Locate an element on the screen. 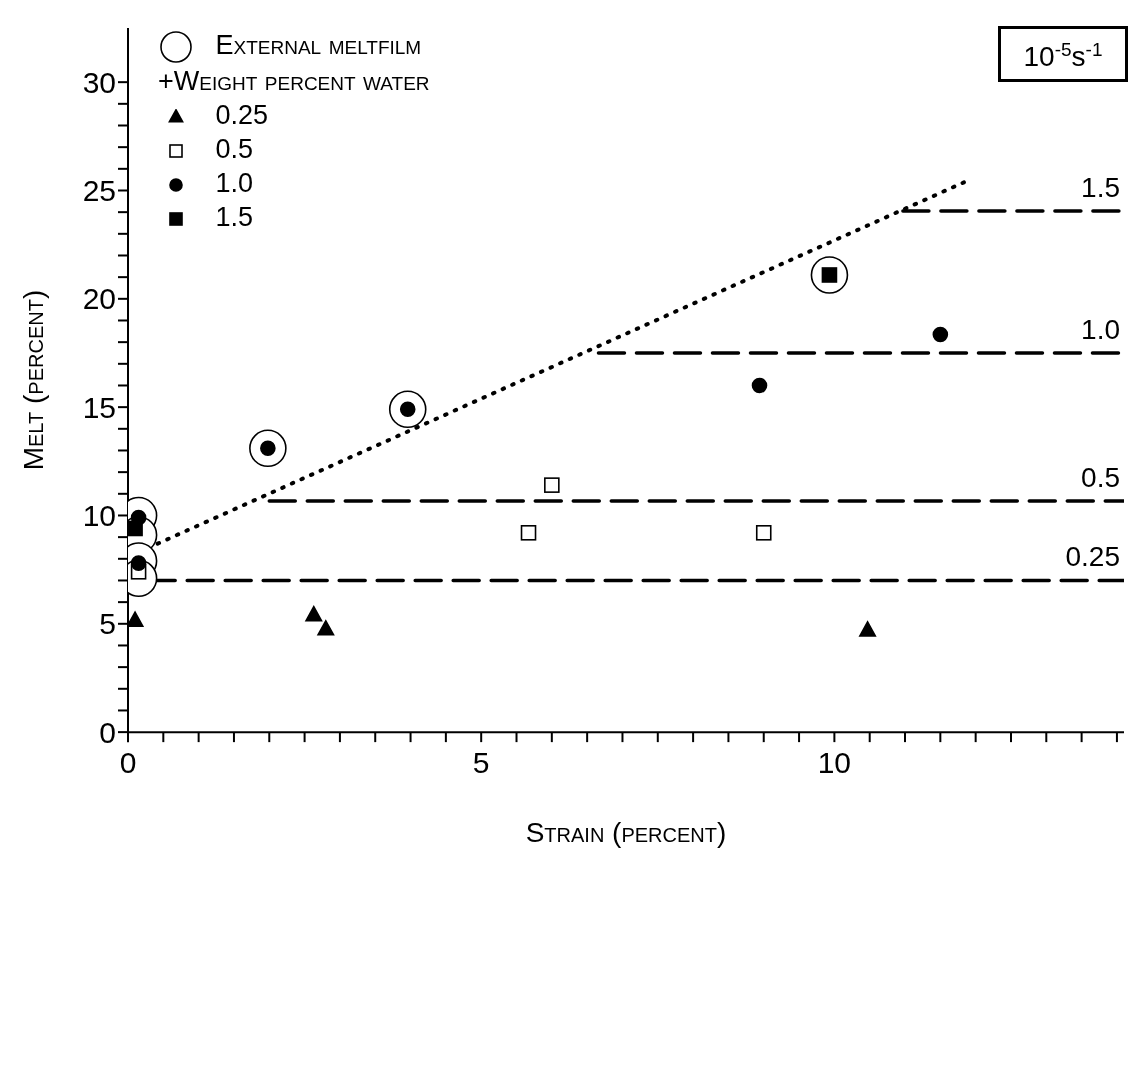 The height and width of the screenshot is (1090, 1148). annotation: 10$^{-5}$s$^{-1}$ is located at coordinates (1063, 55).